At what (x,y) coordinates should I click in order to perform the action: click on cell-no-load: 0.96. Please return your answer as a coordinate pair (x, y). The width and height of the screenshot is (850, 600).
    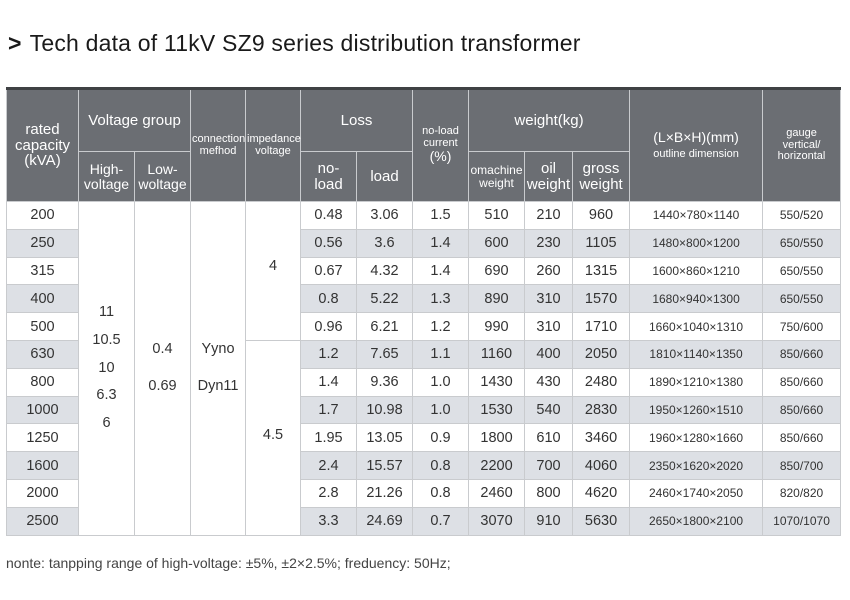
    Looking at the image, I should click on (329, 326).